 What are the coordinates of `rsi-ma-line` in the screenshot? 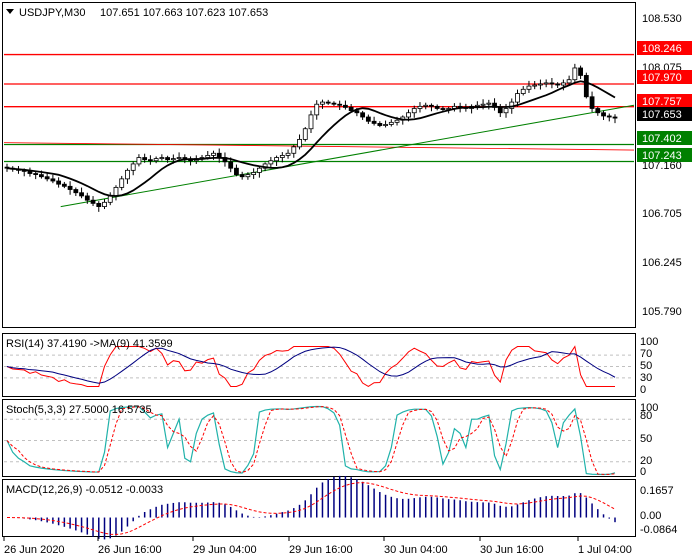 It's located at (311, 365).